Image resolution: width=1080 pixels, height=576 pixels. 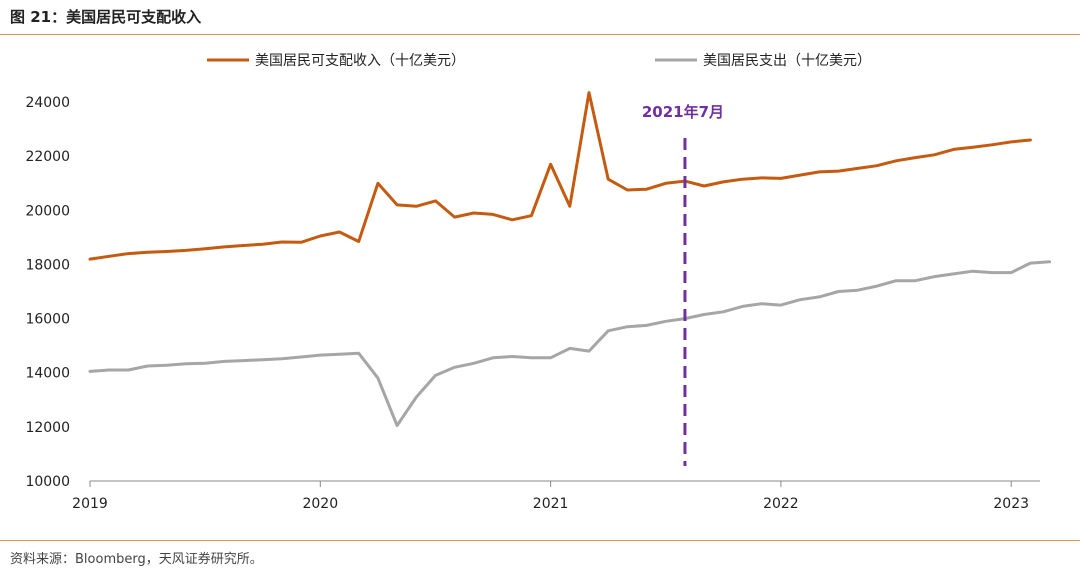 I want to click on x-axis-ticks: 2019 2020 2021 2022 2023, so click(x=550, y=496).